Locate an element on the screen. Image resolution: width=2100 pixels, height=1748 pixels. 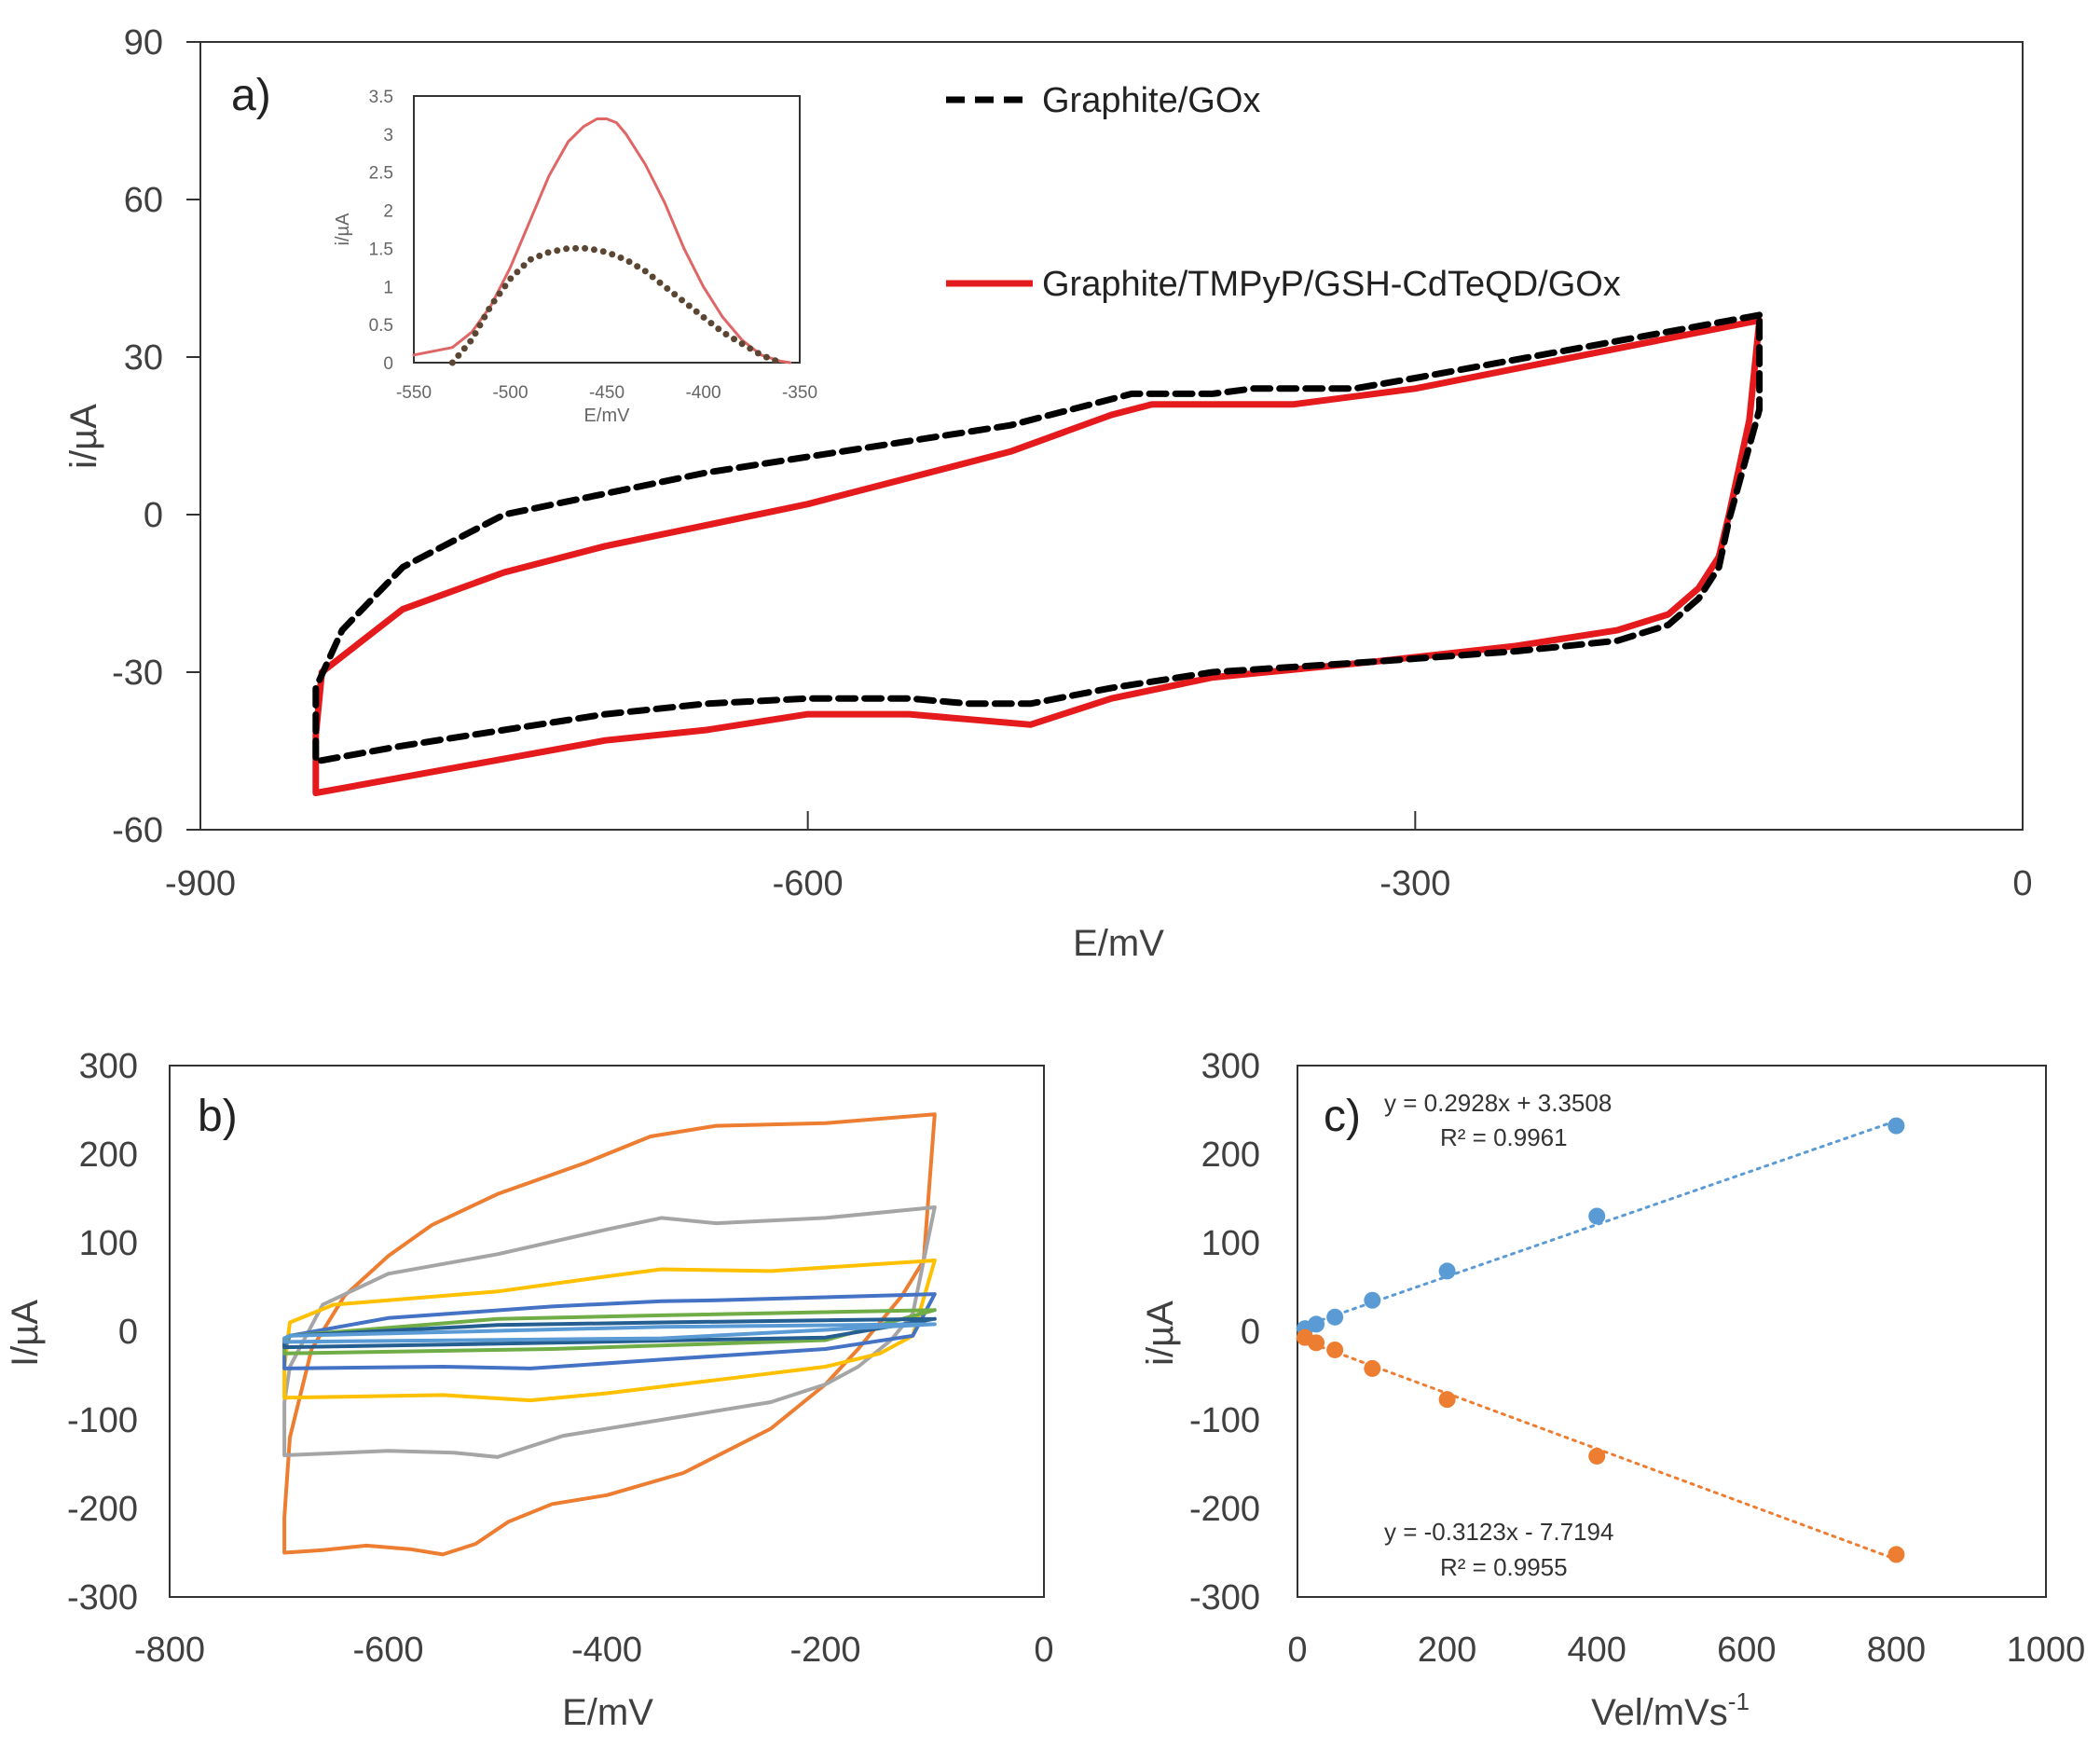
inset-y-tick-2-5: 2.5 is located at coordinates (381, 174).